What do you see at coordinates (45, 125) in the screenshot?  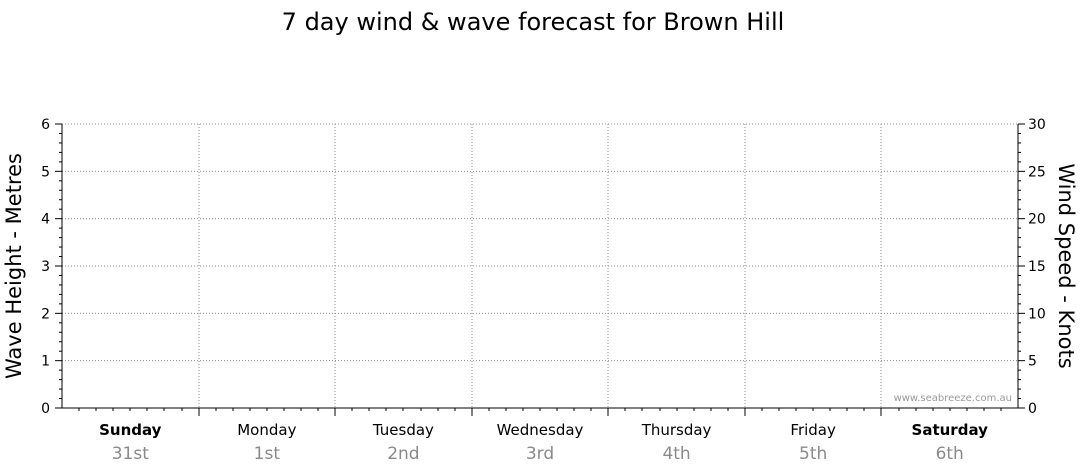 I see `left-tick-label: 6` at bounding box center [45, 125].